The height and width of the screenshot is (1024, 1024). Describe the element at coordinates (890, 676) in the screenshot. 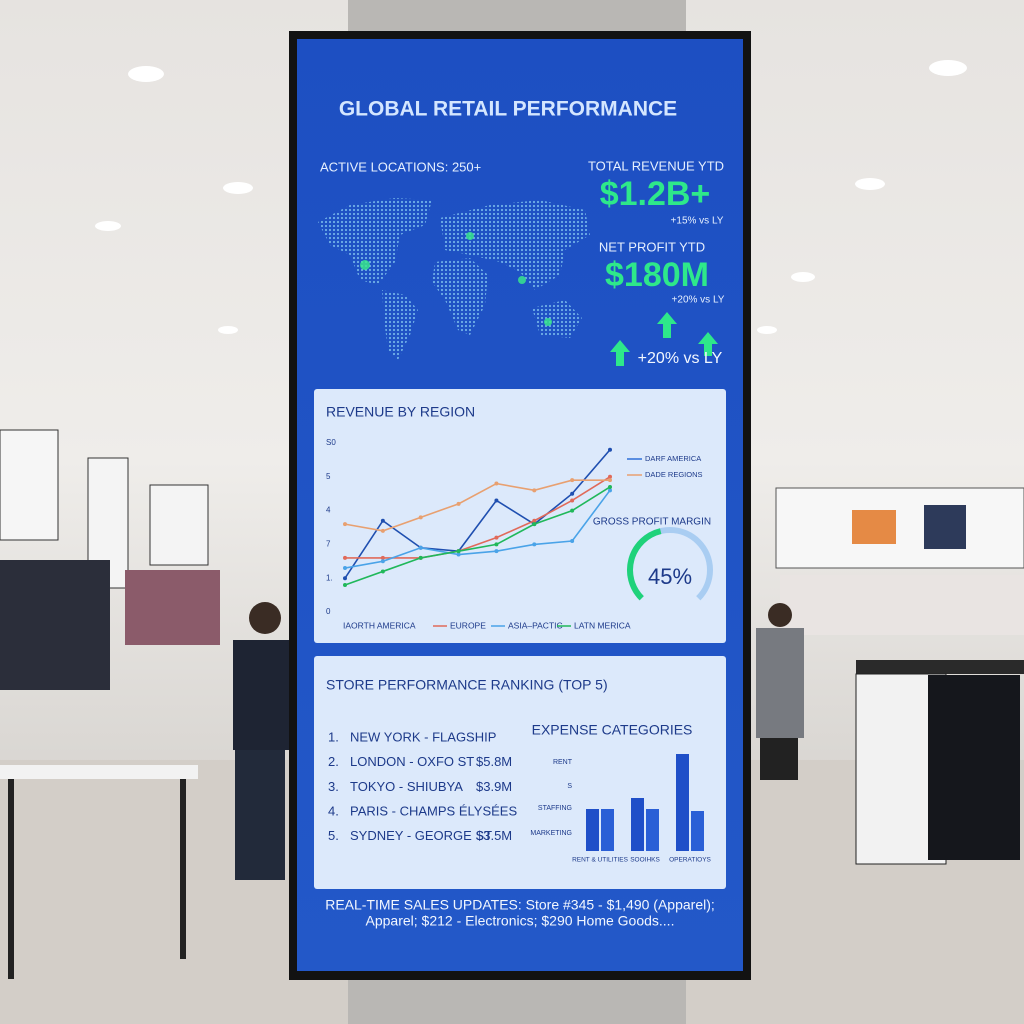

I see `right-store` at that location.